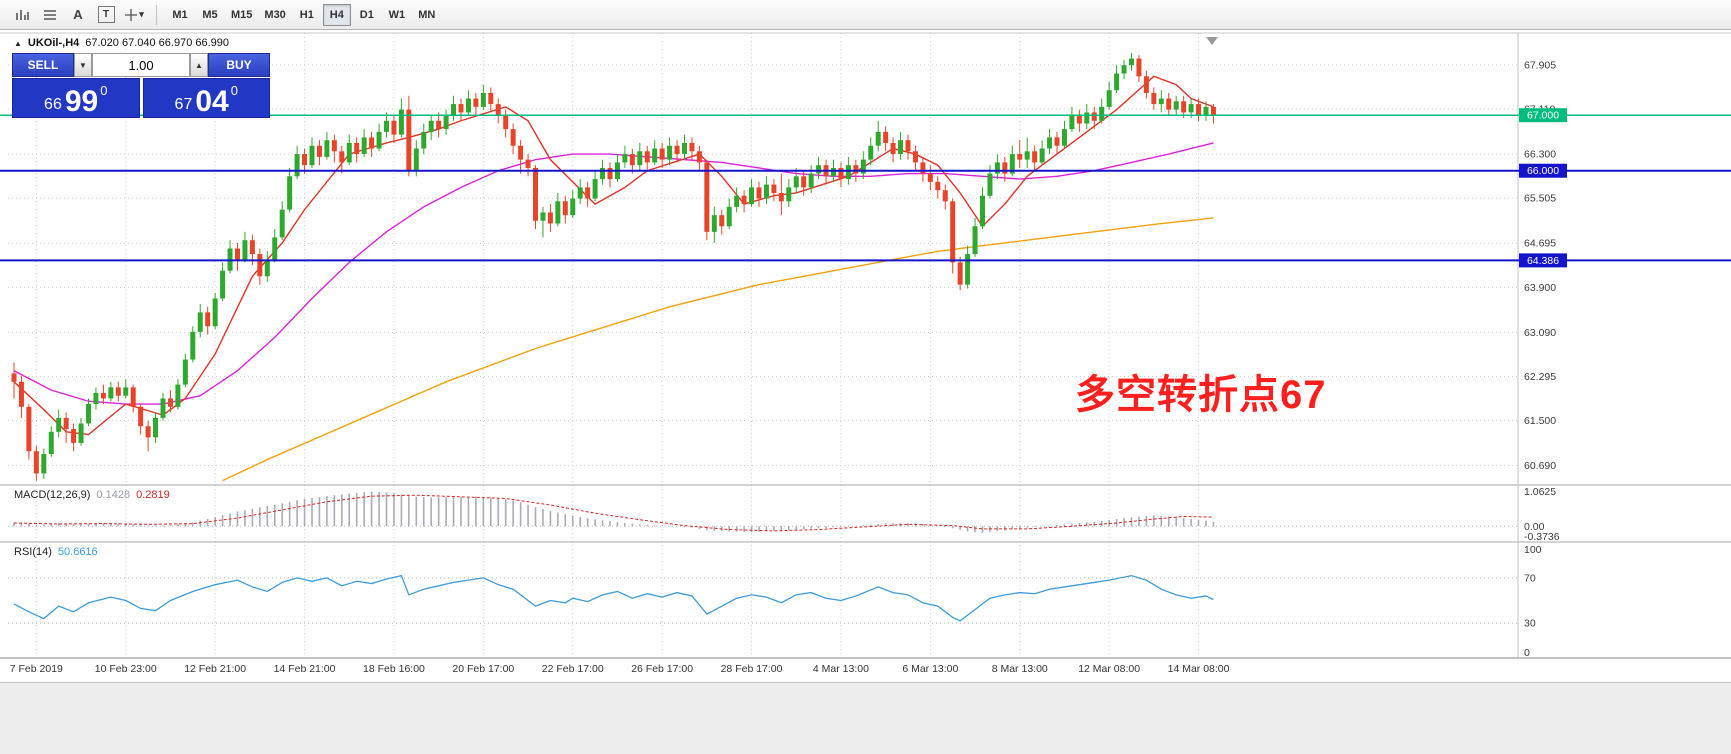 This screenshot has width=1731, height=754. I want to click on time-axis-label: 12 Mar 08:00, so click(1109, 669).